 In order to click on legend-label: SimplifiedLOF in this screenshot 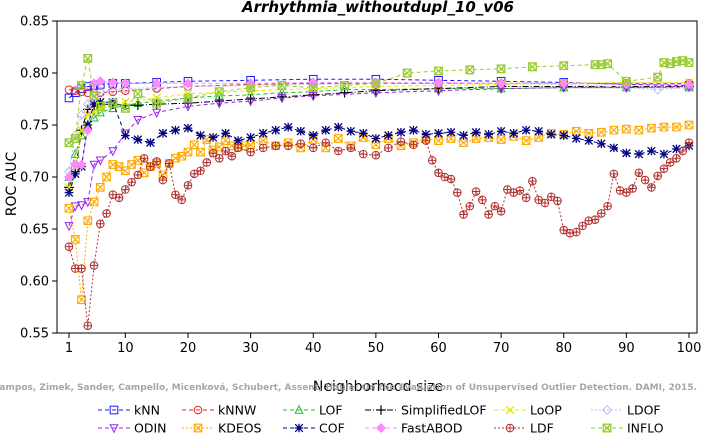, I will do `click(444, 410)`.